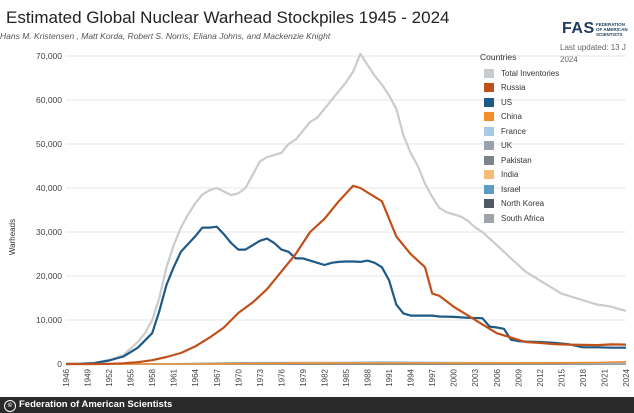 Image resolution: width=634 pixels, height=413 pixels. Describe the element at coordinates (303, 377) in the screenshot. I see `x-tick-label: 1979` at that location.